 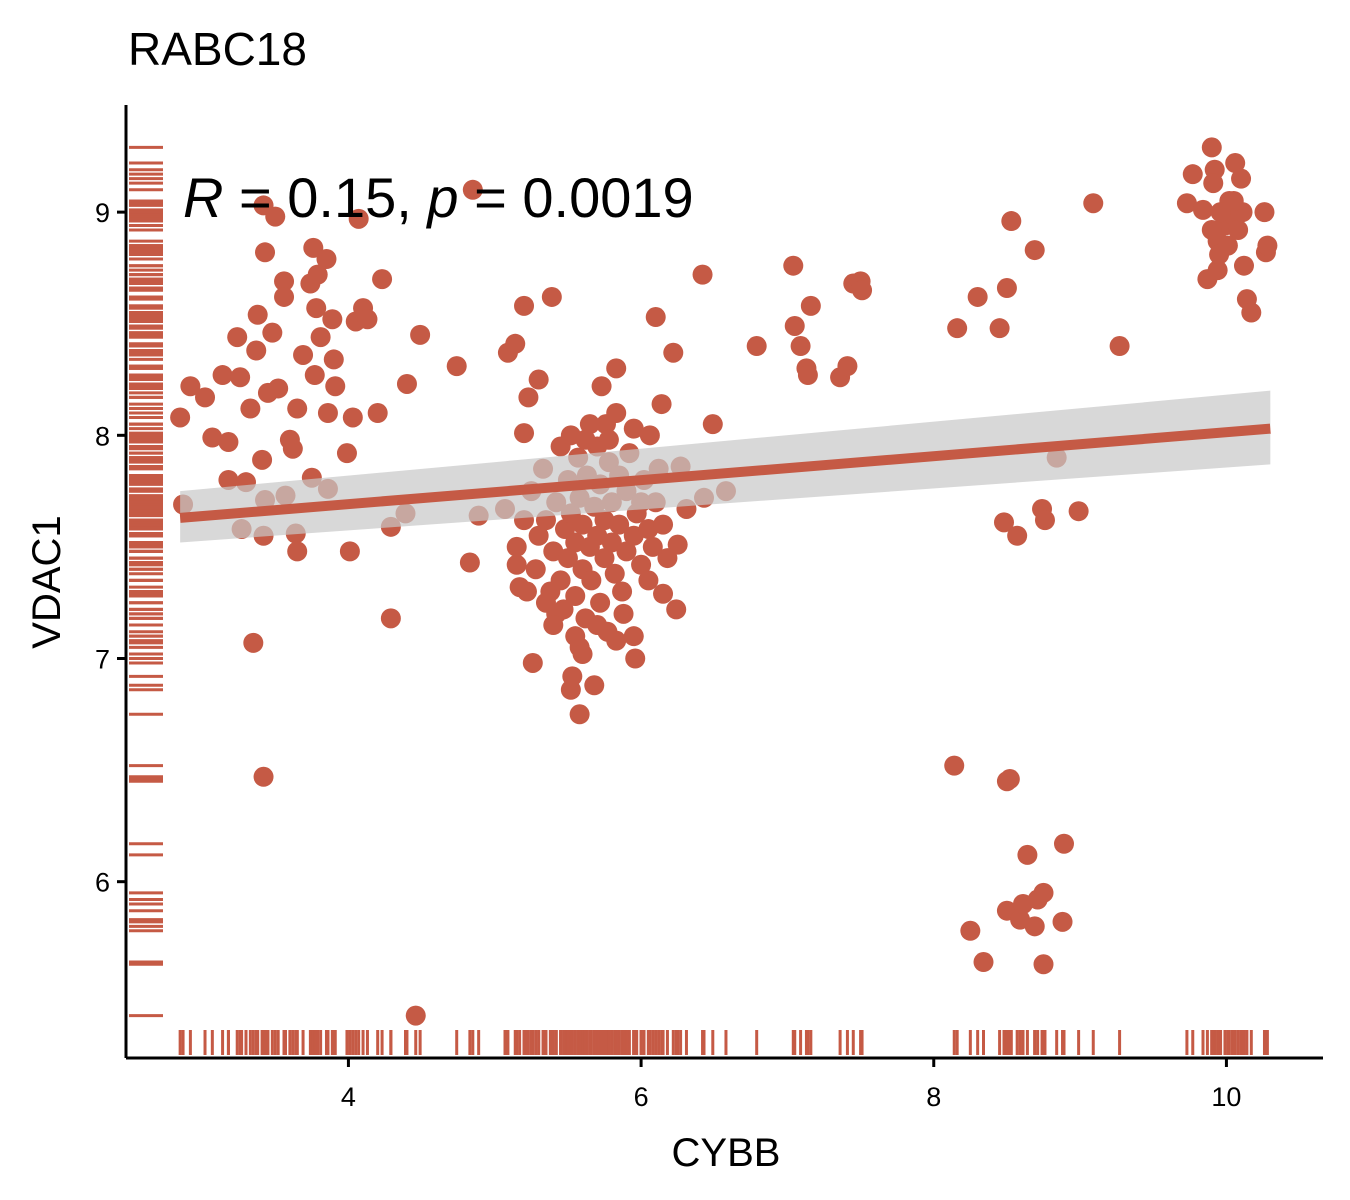 What do you see at coordinates (203, 197) in the screenshot?
I see `annotation-part: R` at bounding box center [203, 197].